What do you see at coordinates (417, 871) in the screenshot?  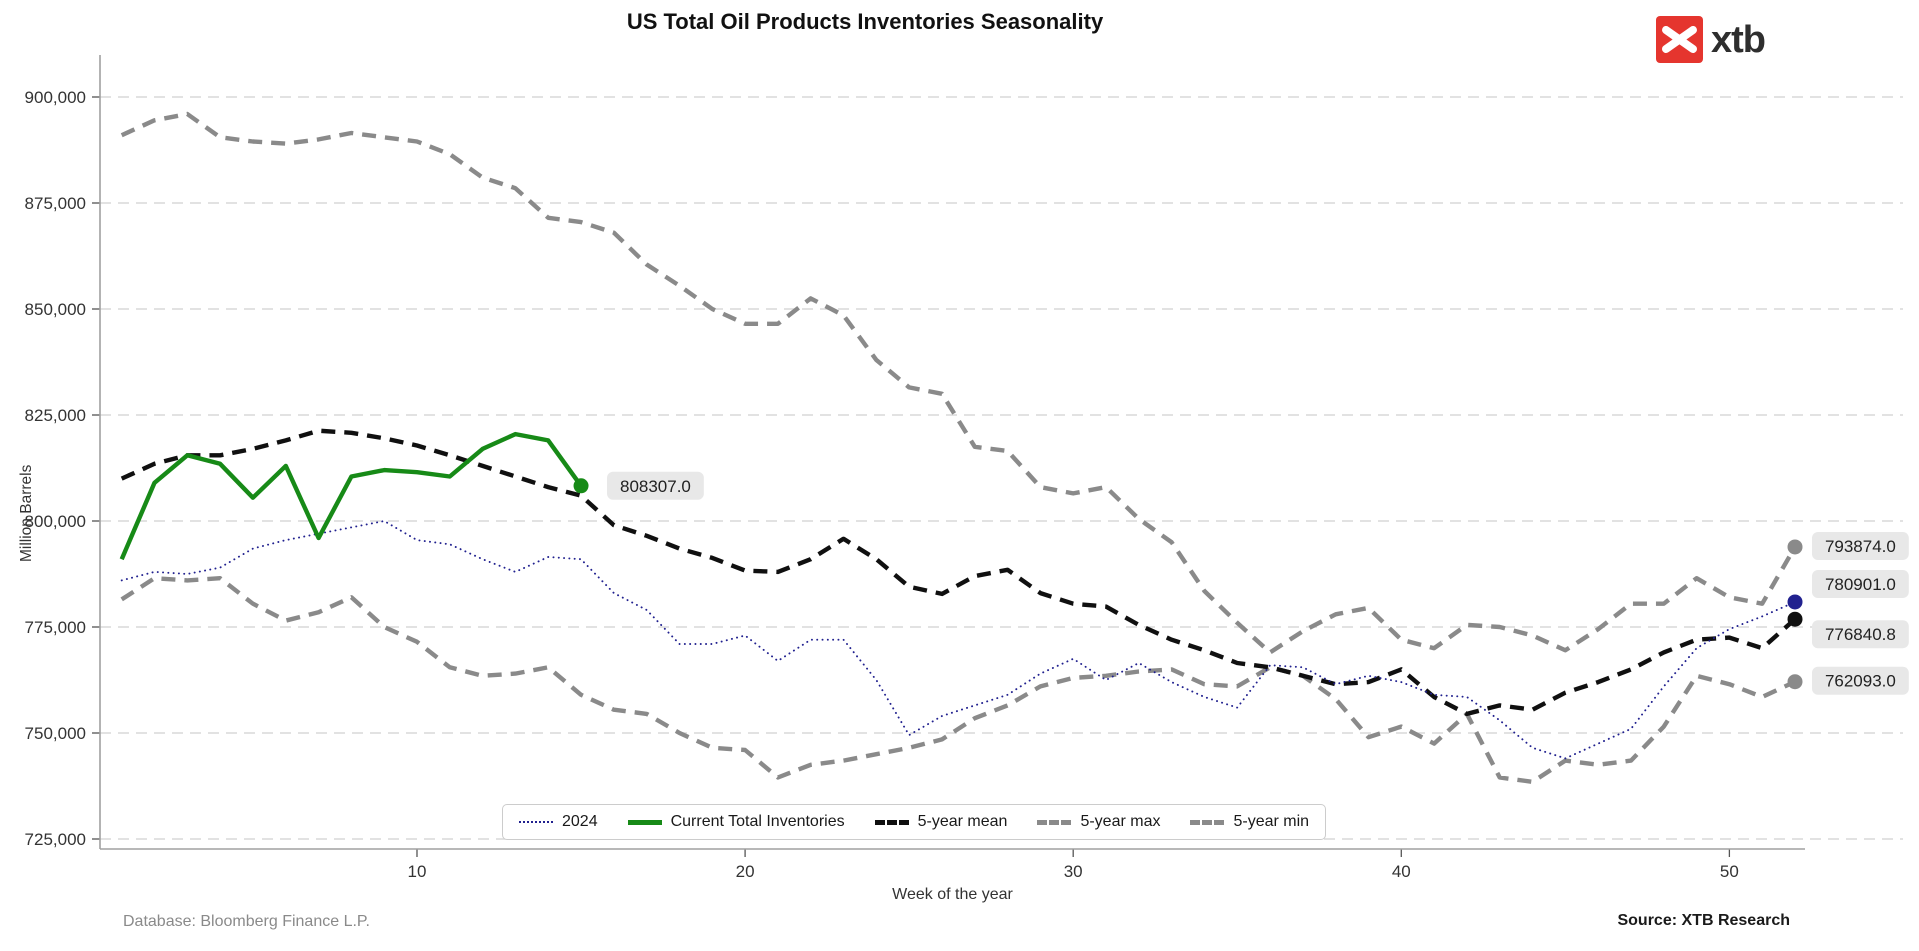 I see `x-tick-label: 10` at bounding box center [417, 871].